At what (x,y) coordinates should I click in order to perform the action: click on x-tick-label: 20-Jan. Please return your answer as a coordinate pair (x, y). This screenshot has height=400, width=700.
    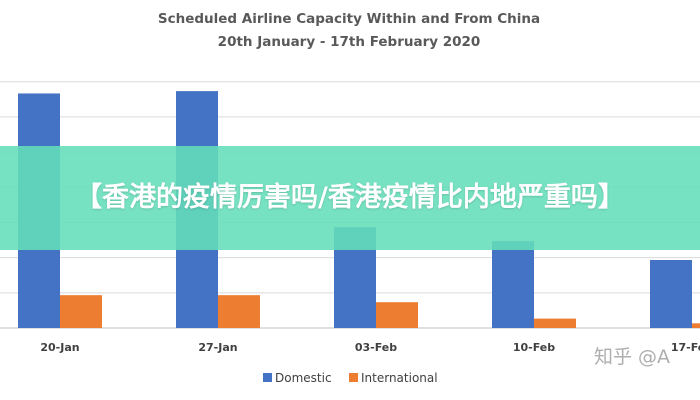
    Looking at the image, I should click on (59, 347).